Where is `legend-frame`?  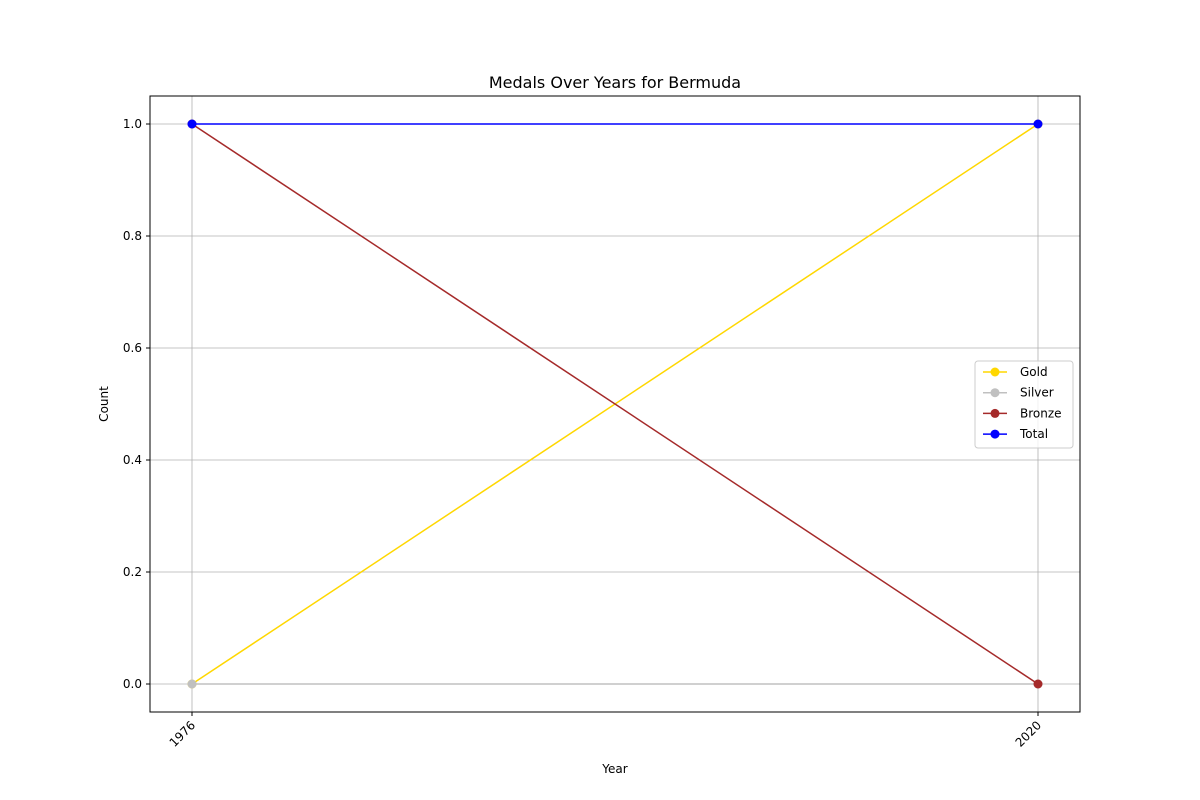 legend-frame is located at coordinates (1024, 404).